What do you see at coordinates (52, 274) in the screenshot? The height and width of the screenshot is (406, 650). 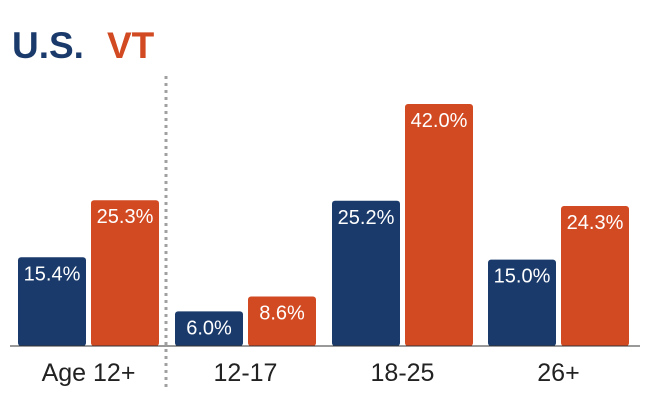 I see `value-label-us-0: 15.4%` at bounding box center [52, 274].